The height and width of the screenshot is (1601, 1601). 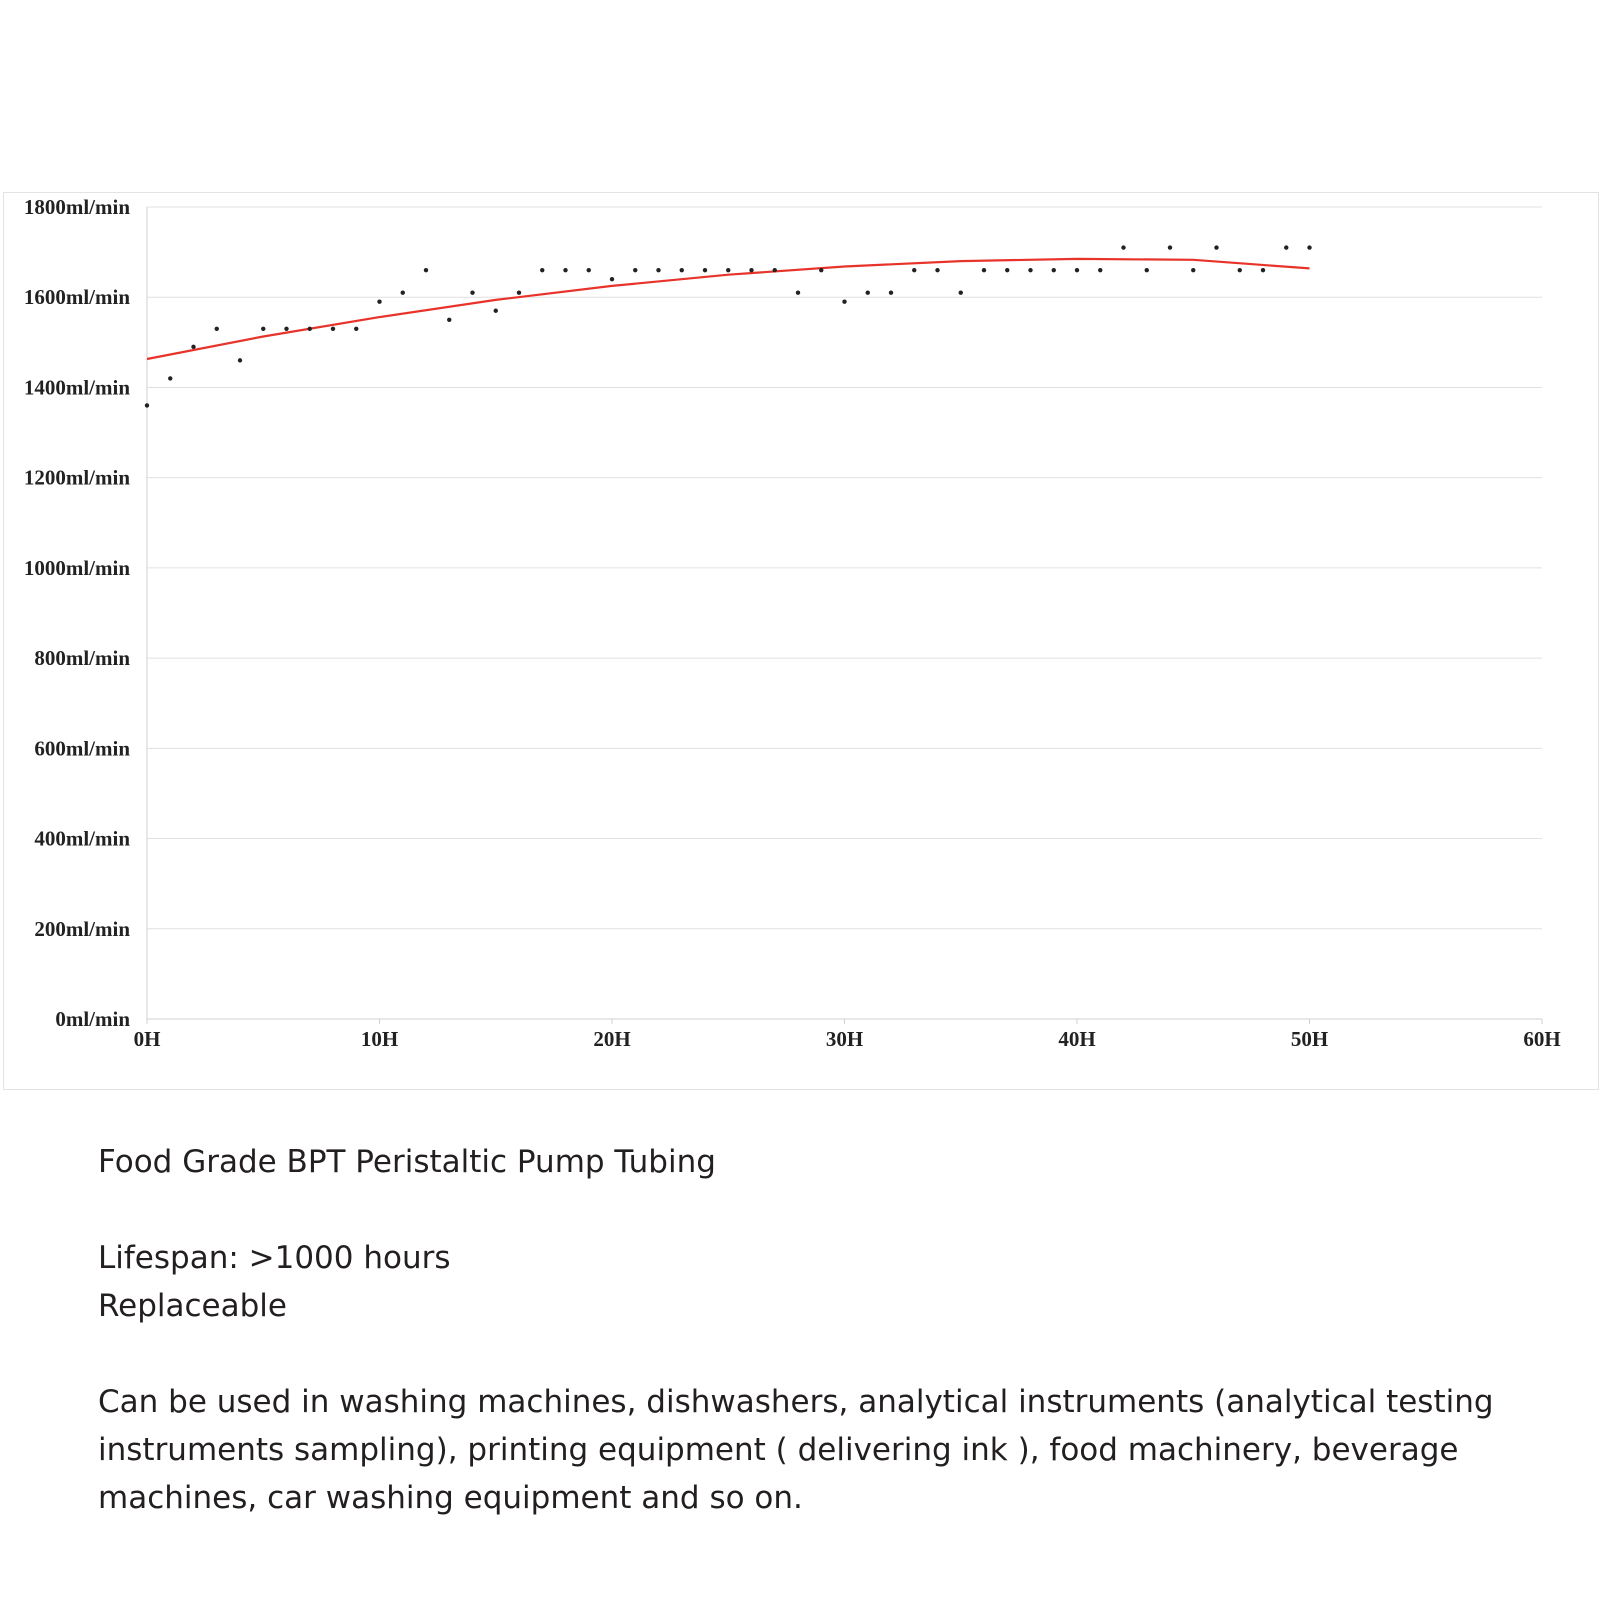 I want to click on y-tick-label: 1600ml/min, so click(x=77, y=297).